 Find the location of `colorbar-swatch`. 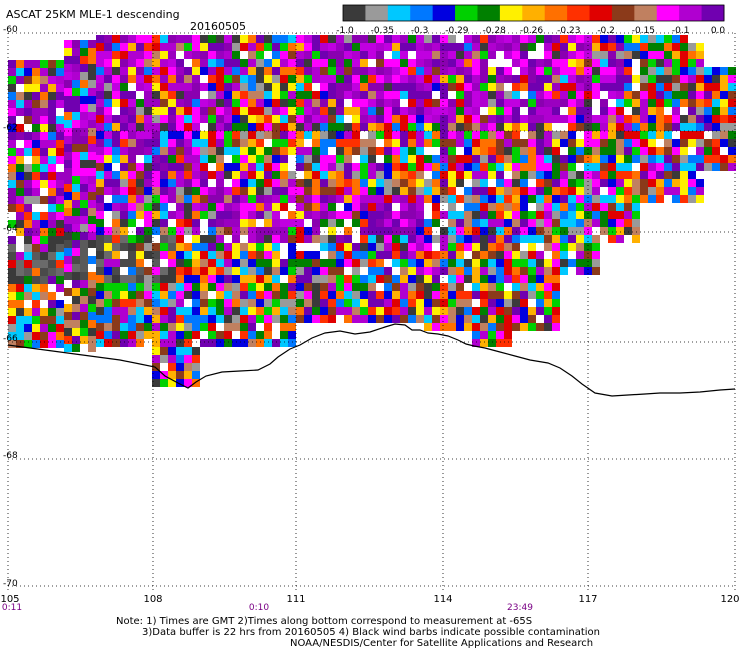

colorbar-swatch is located at coordinates (511, 13).